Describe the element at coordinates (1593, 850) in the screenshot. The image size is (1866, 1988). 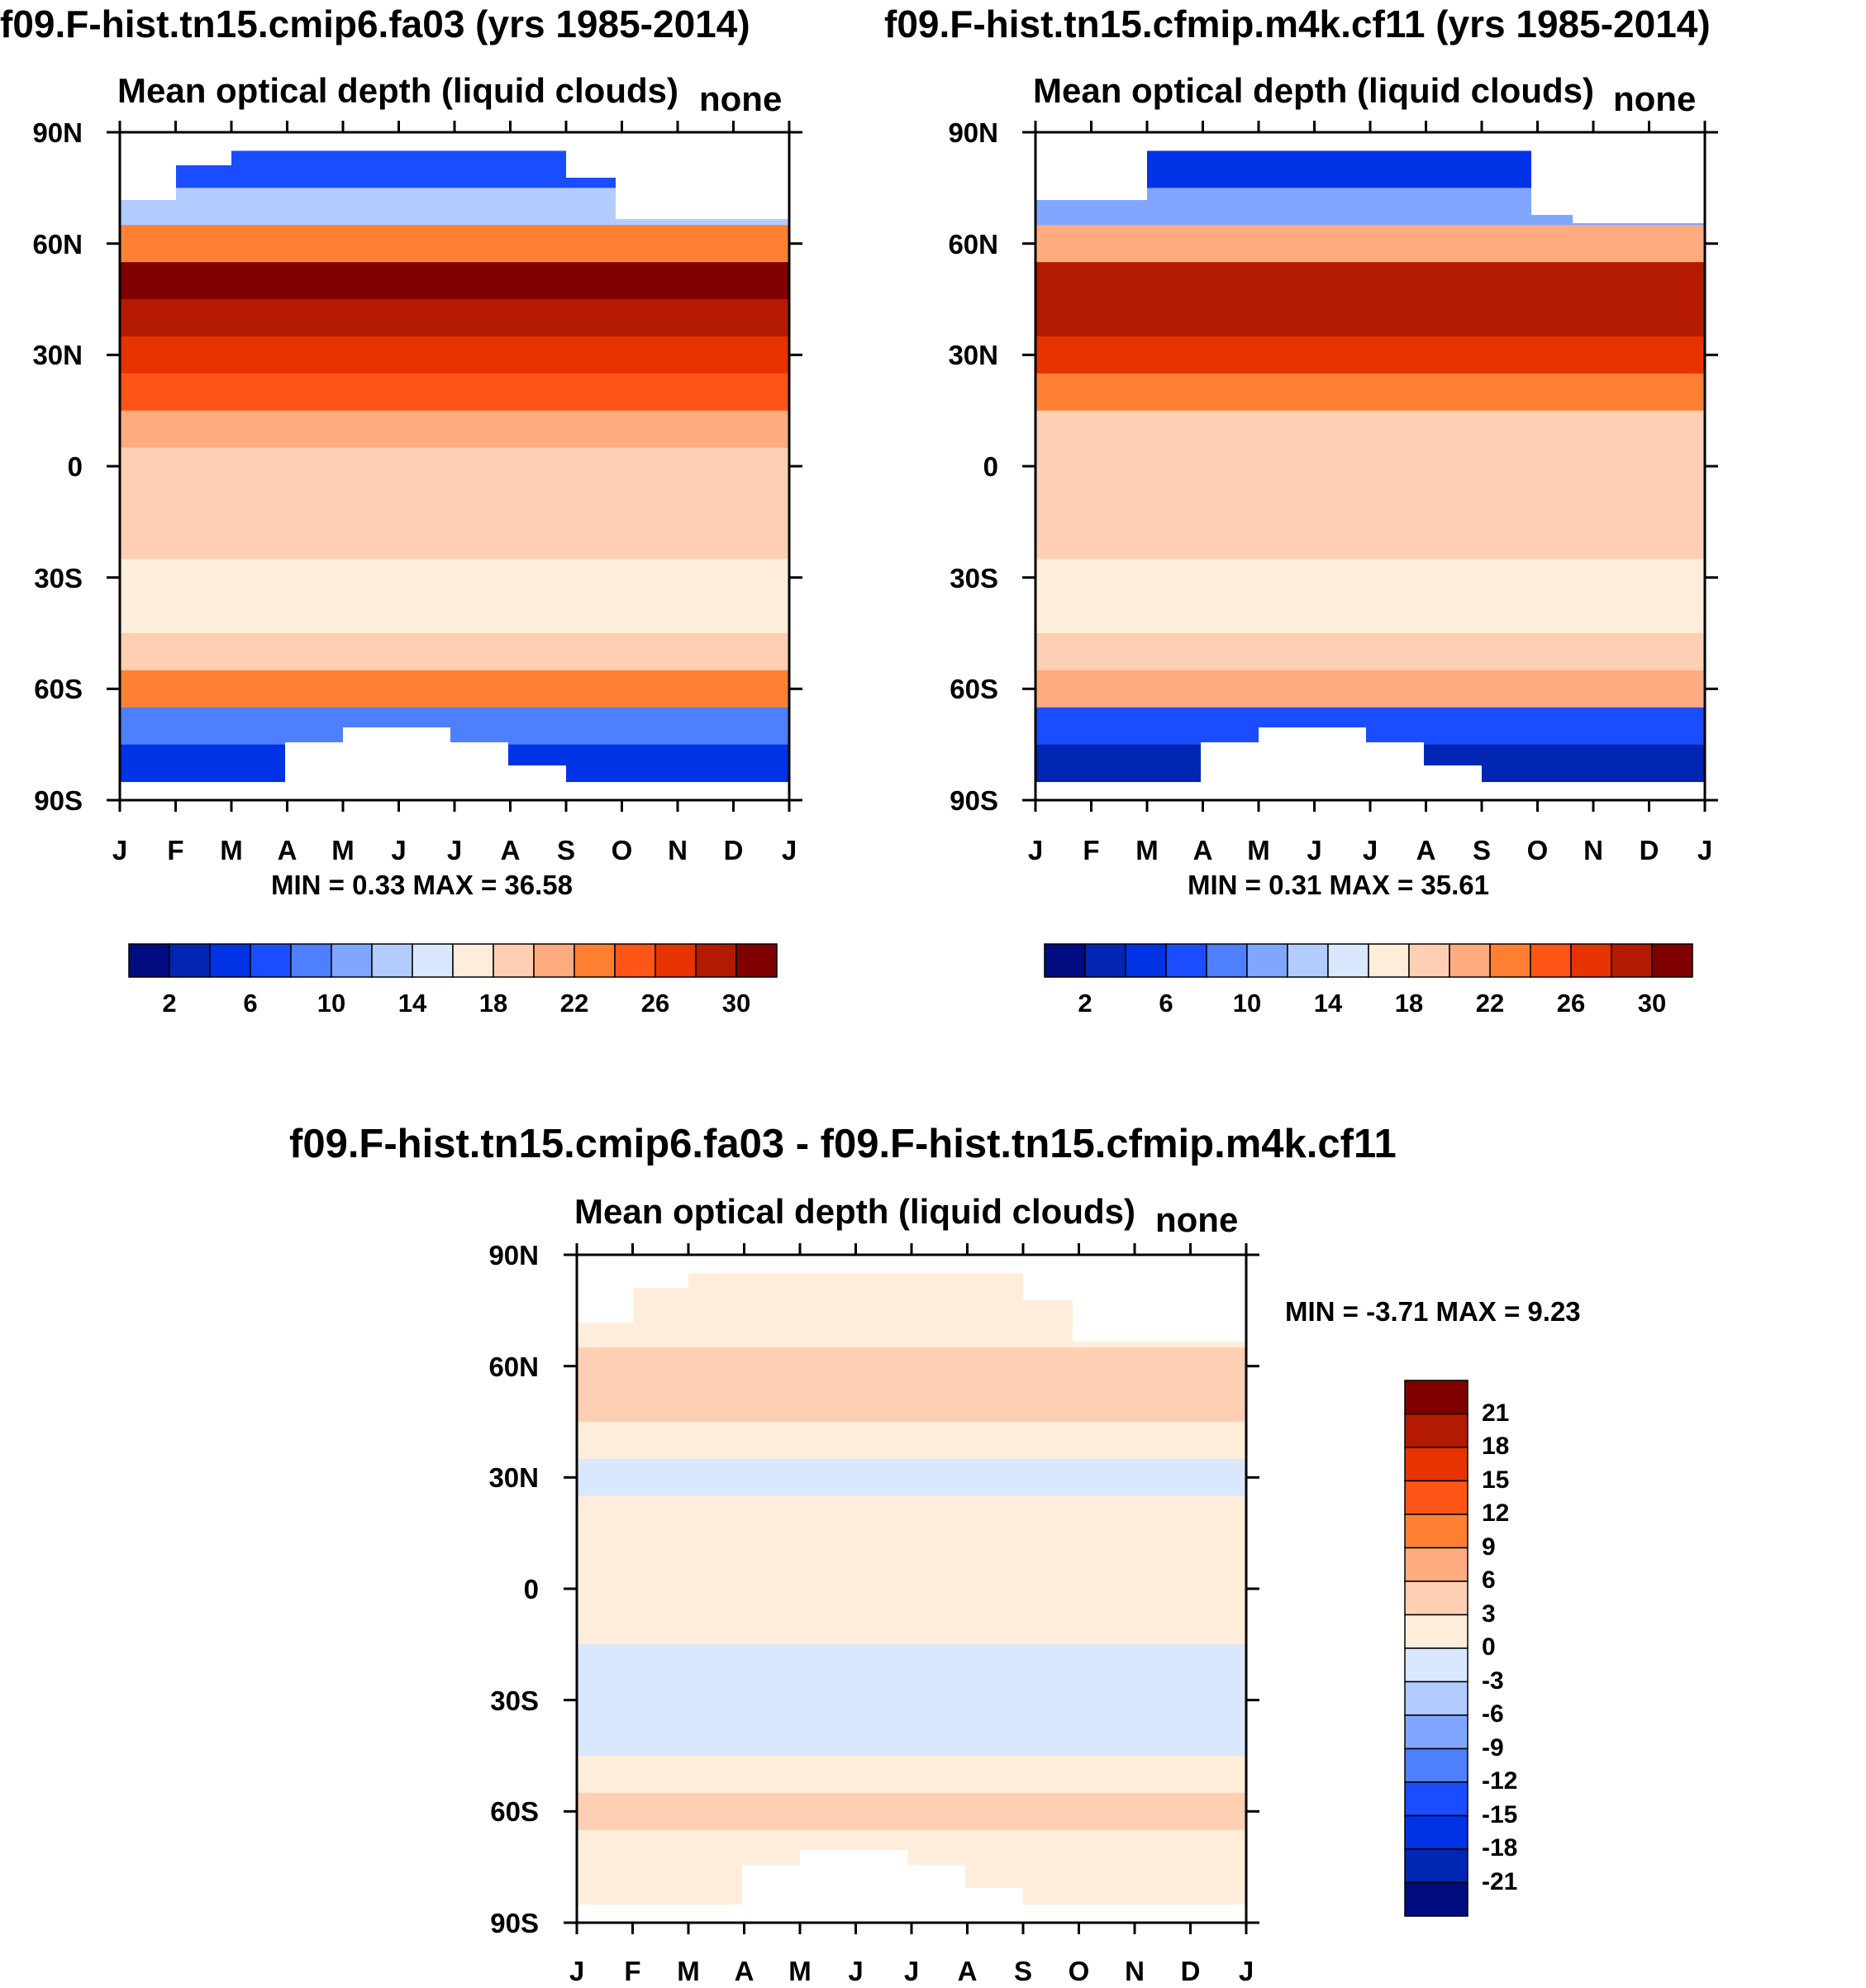
I see `panel2-xlabel-10: N` at that location.